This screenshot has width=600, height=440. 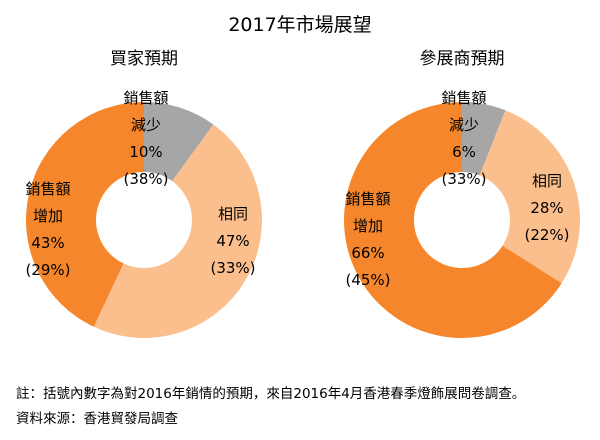 I want to click on label-line: 47%, so click(x=233, y=241).